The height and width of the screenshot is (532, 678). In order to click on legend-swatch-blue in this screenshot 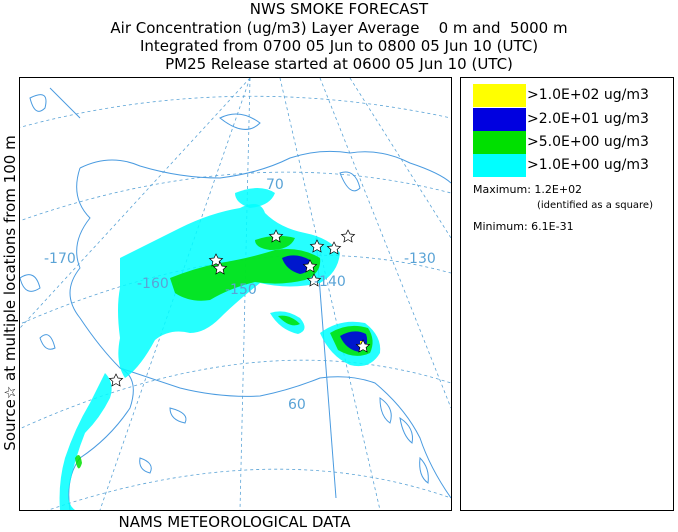, I will do `click(499, 119)`.